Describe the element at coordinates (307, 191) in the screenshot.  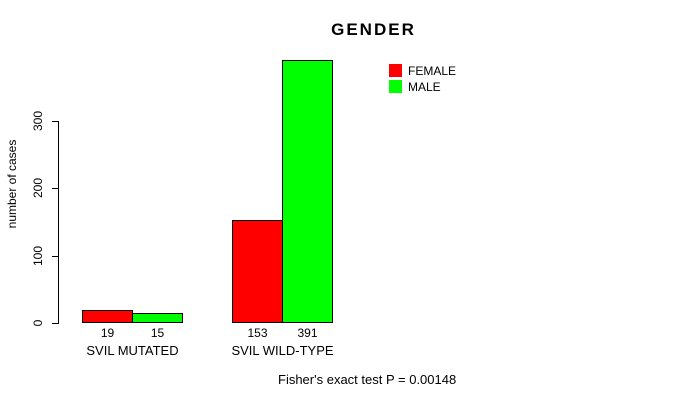
I see `bar-male-svil-wild-type` at that location.